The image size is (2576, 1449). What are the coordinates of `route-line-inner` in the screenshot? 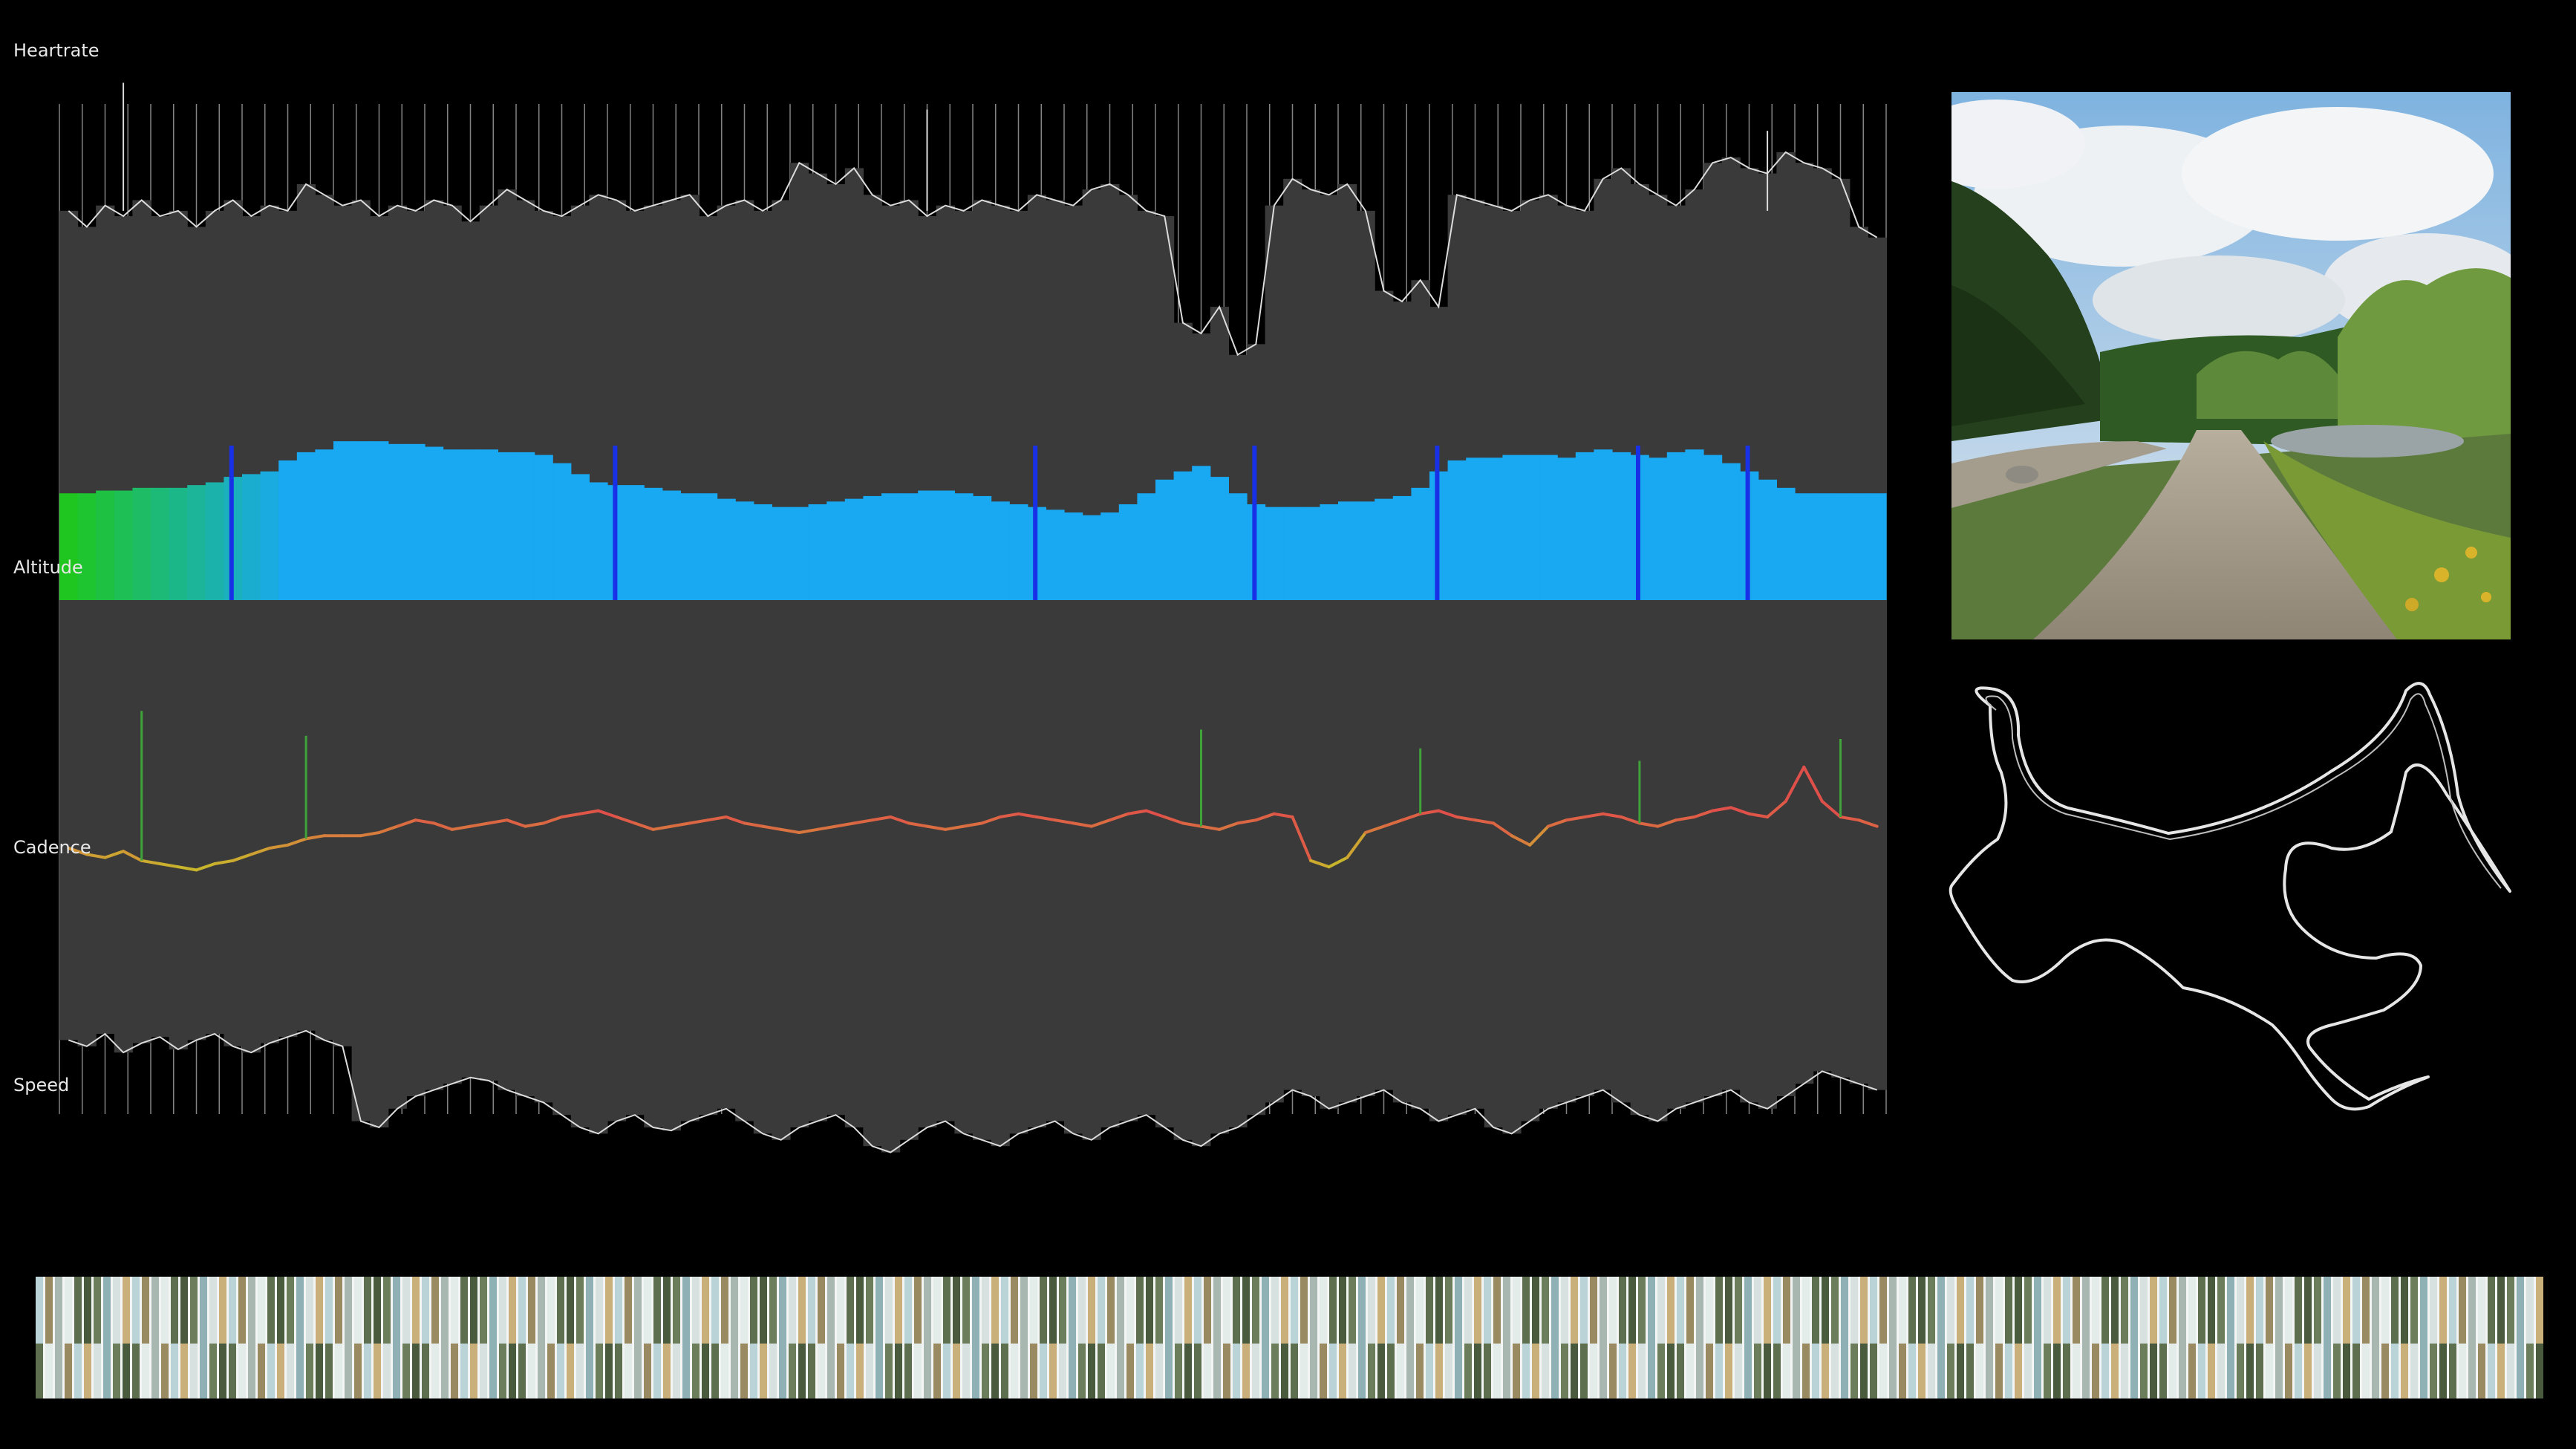 It's located at (2243, 791).